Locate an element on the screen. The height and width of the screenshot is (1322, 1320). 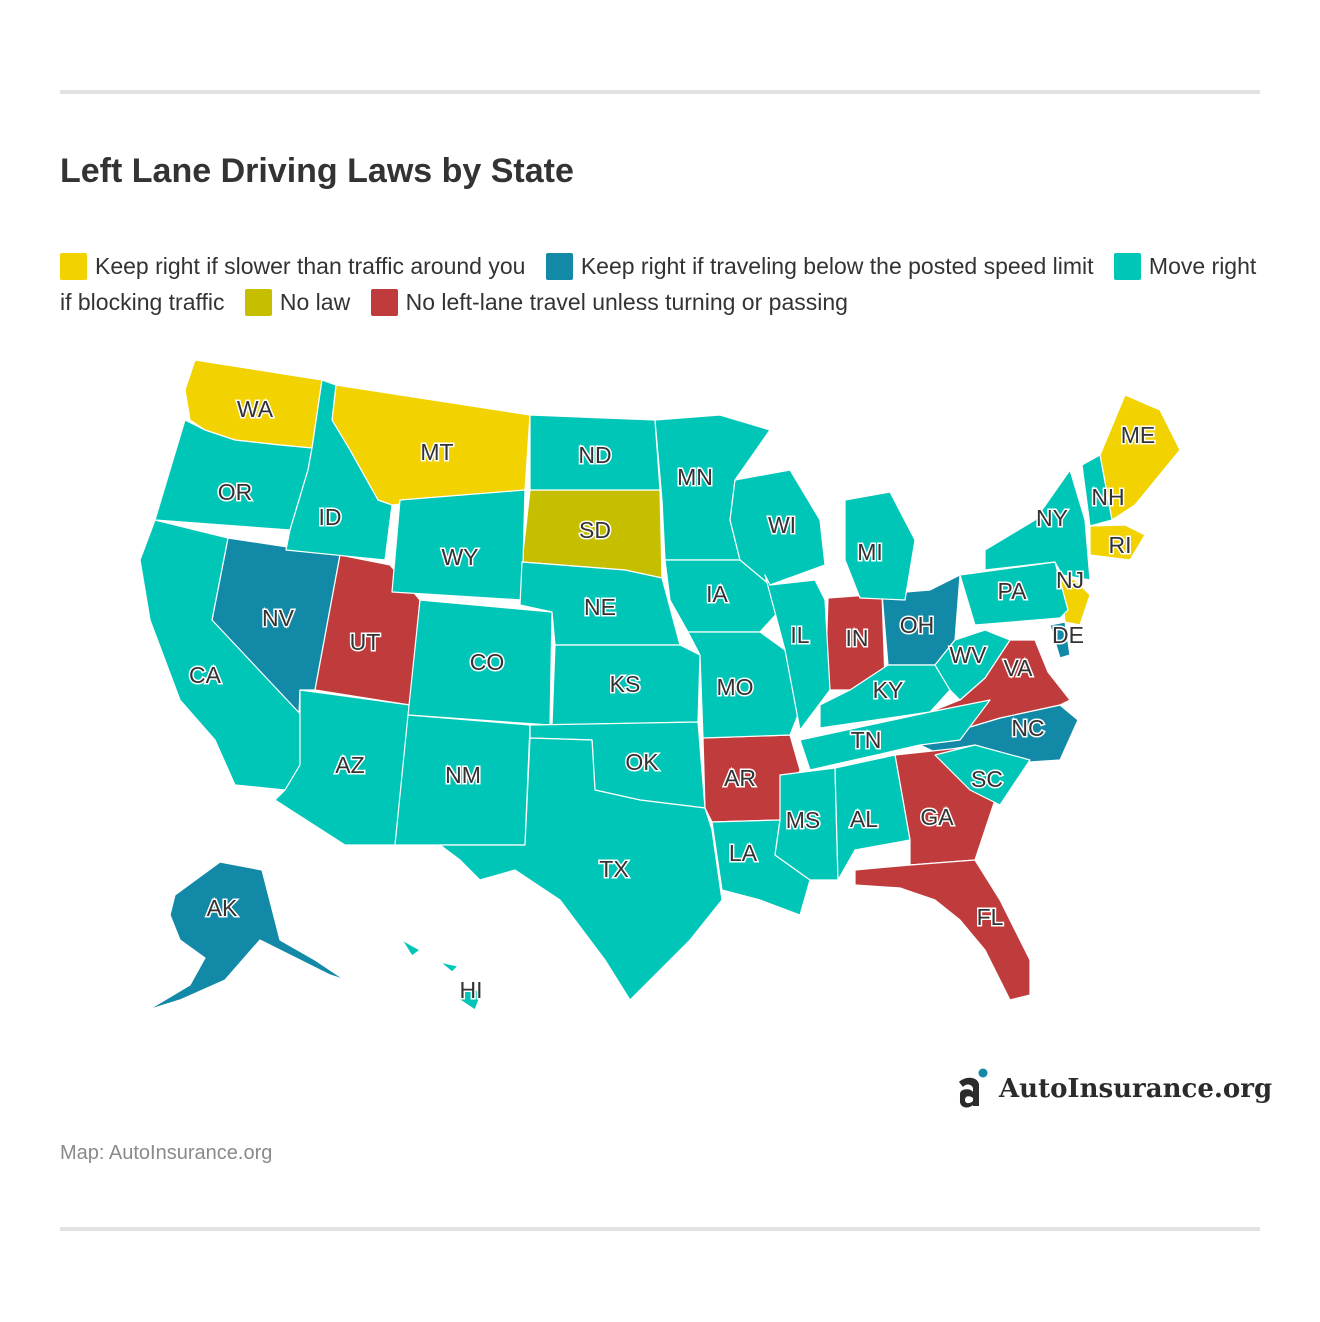
state-label-wa: WA is located at coordinates (255, 409).